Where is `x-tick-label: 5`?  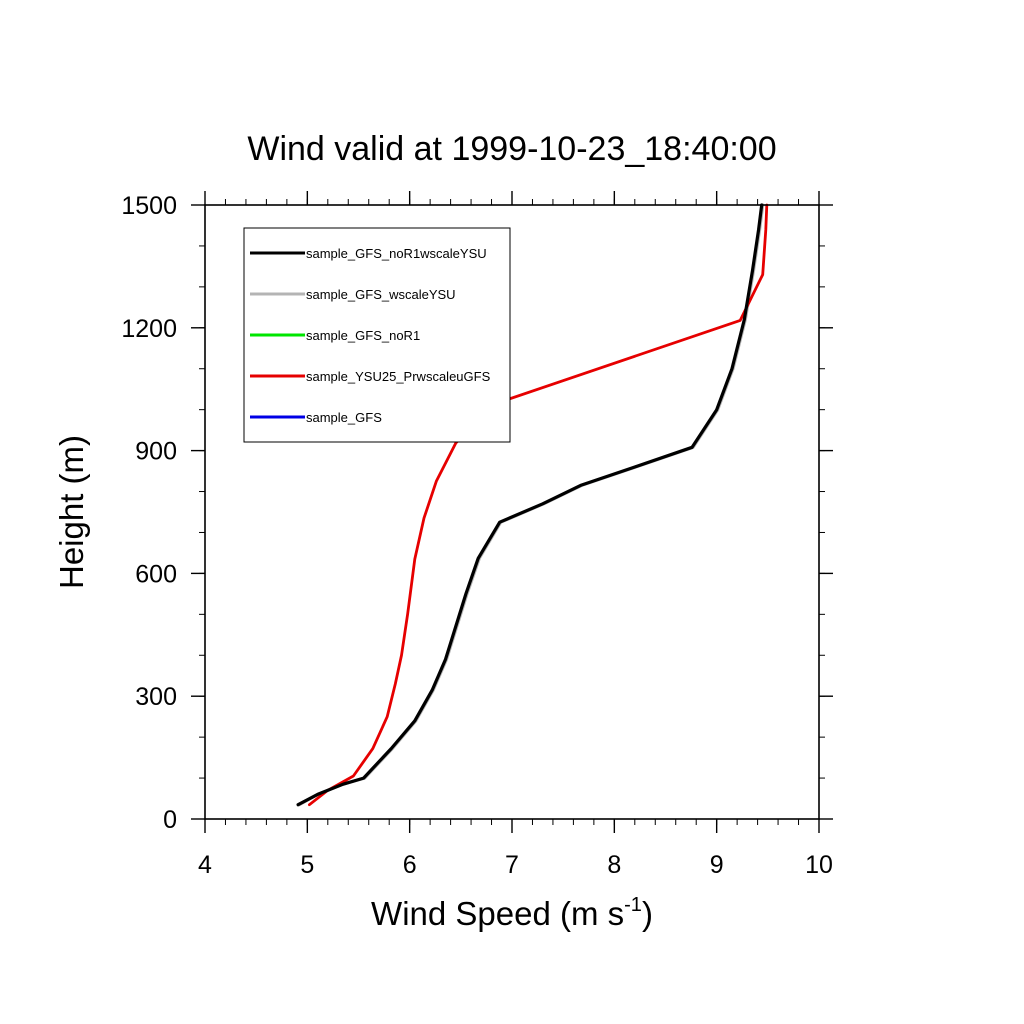
x-tick-label: 5 is located at coordinates (307, 865).